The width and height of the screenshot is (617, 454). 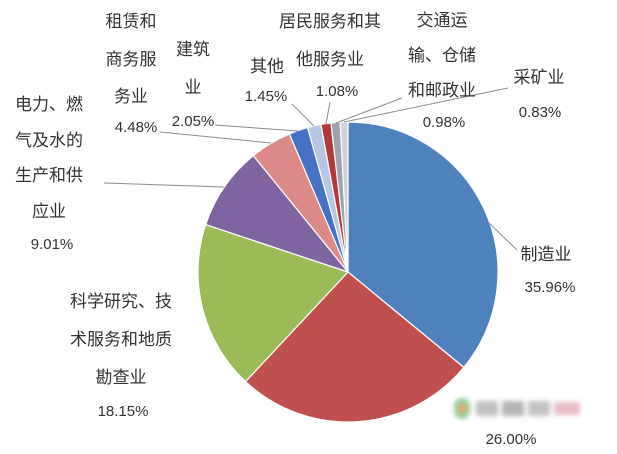 What do you see at coordinates (550, 287) in the screenshot?
I see `slice-value-zhizao: 35.96%` at bounding box center [550, 287].